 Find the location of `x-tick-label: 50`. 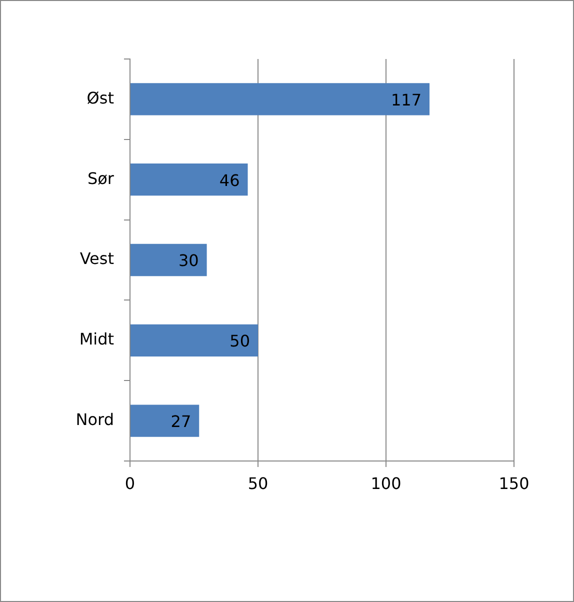

x-tick-label: 50 is located at coordinates (258, 483).